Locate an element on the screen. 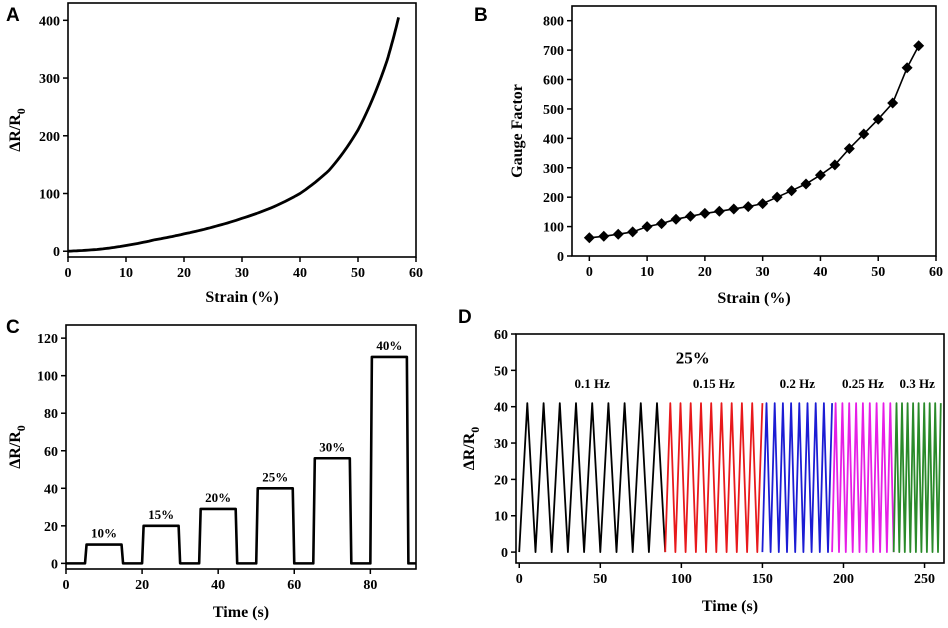 The image size is (948, 628). panel-letter-d: D is located at coordinates (465, 317).